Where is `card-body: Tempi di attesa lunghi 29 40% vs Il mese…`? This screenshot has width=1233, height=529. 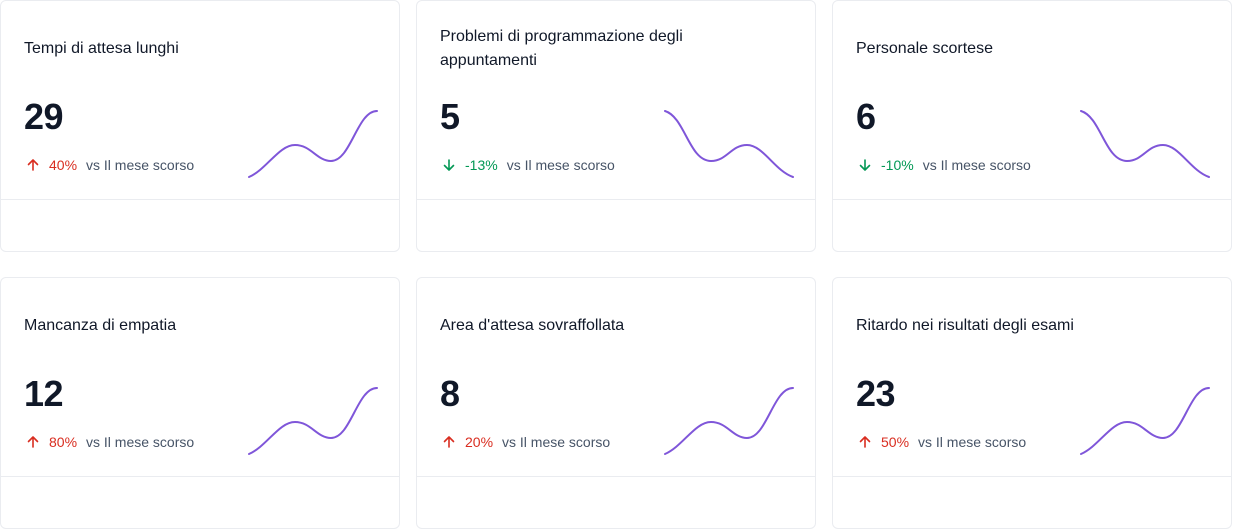
card-body: Tempi di attesa lunghi 29 40% vs Il mese… is located at coordinates (200, 100).